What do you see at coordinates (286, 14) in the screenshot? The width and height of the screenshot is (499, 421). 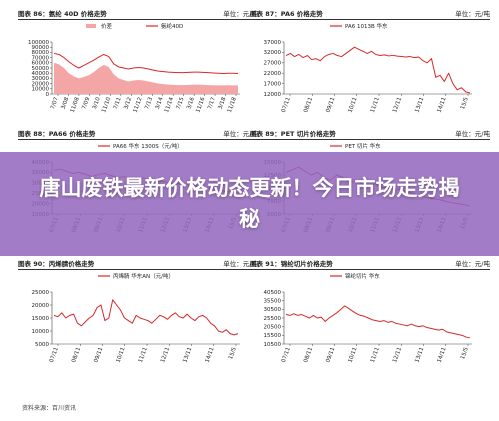 I see `chart-title: 图表 87：PA6 价格走势` at bounding box center [286, 14].